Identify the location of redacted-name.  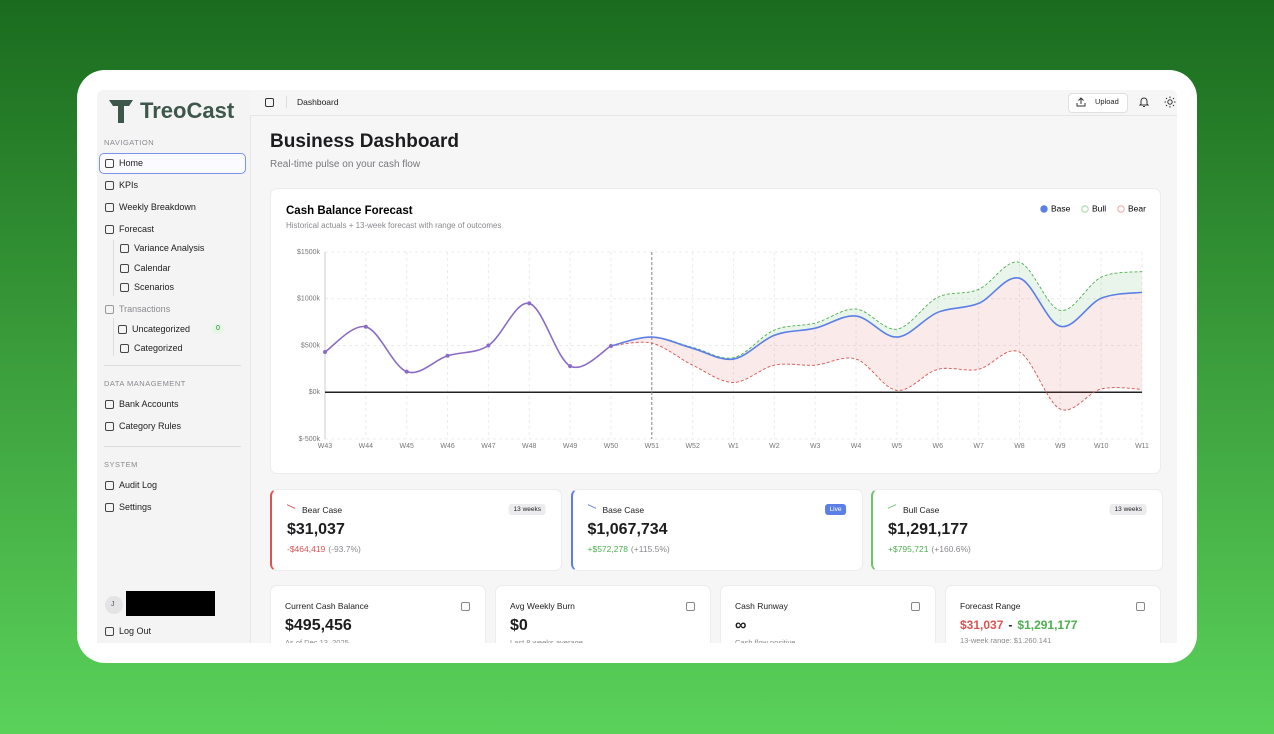
(170, 603).